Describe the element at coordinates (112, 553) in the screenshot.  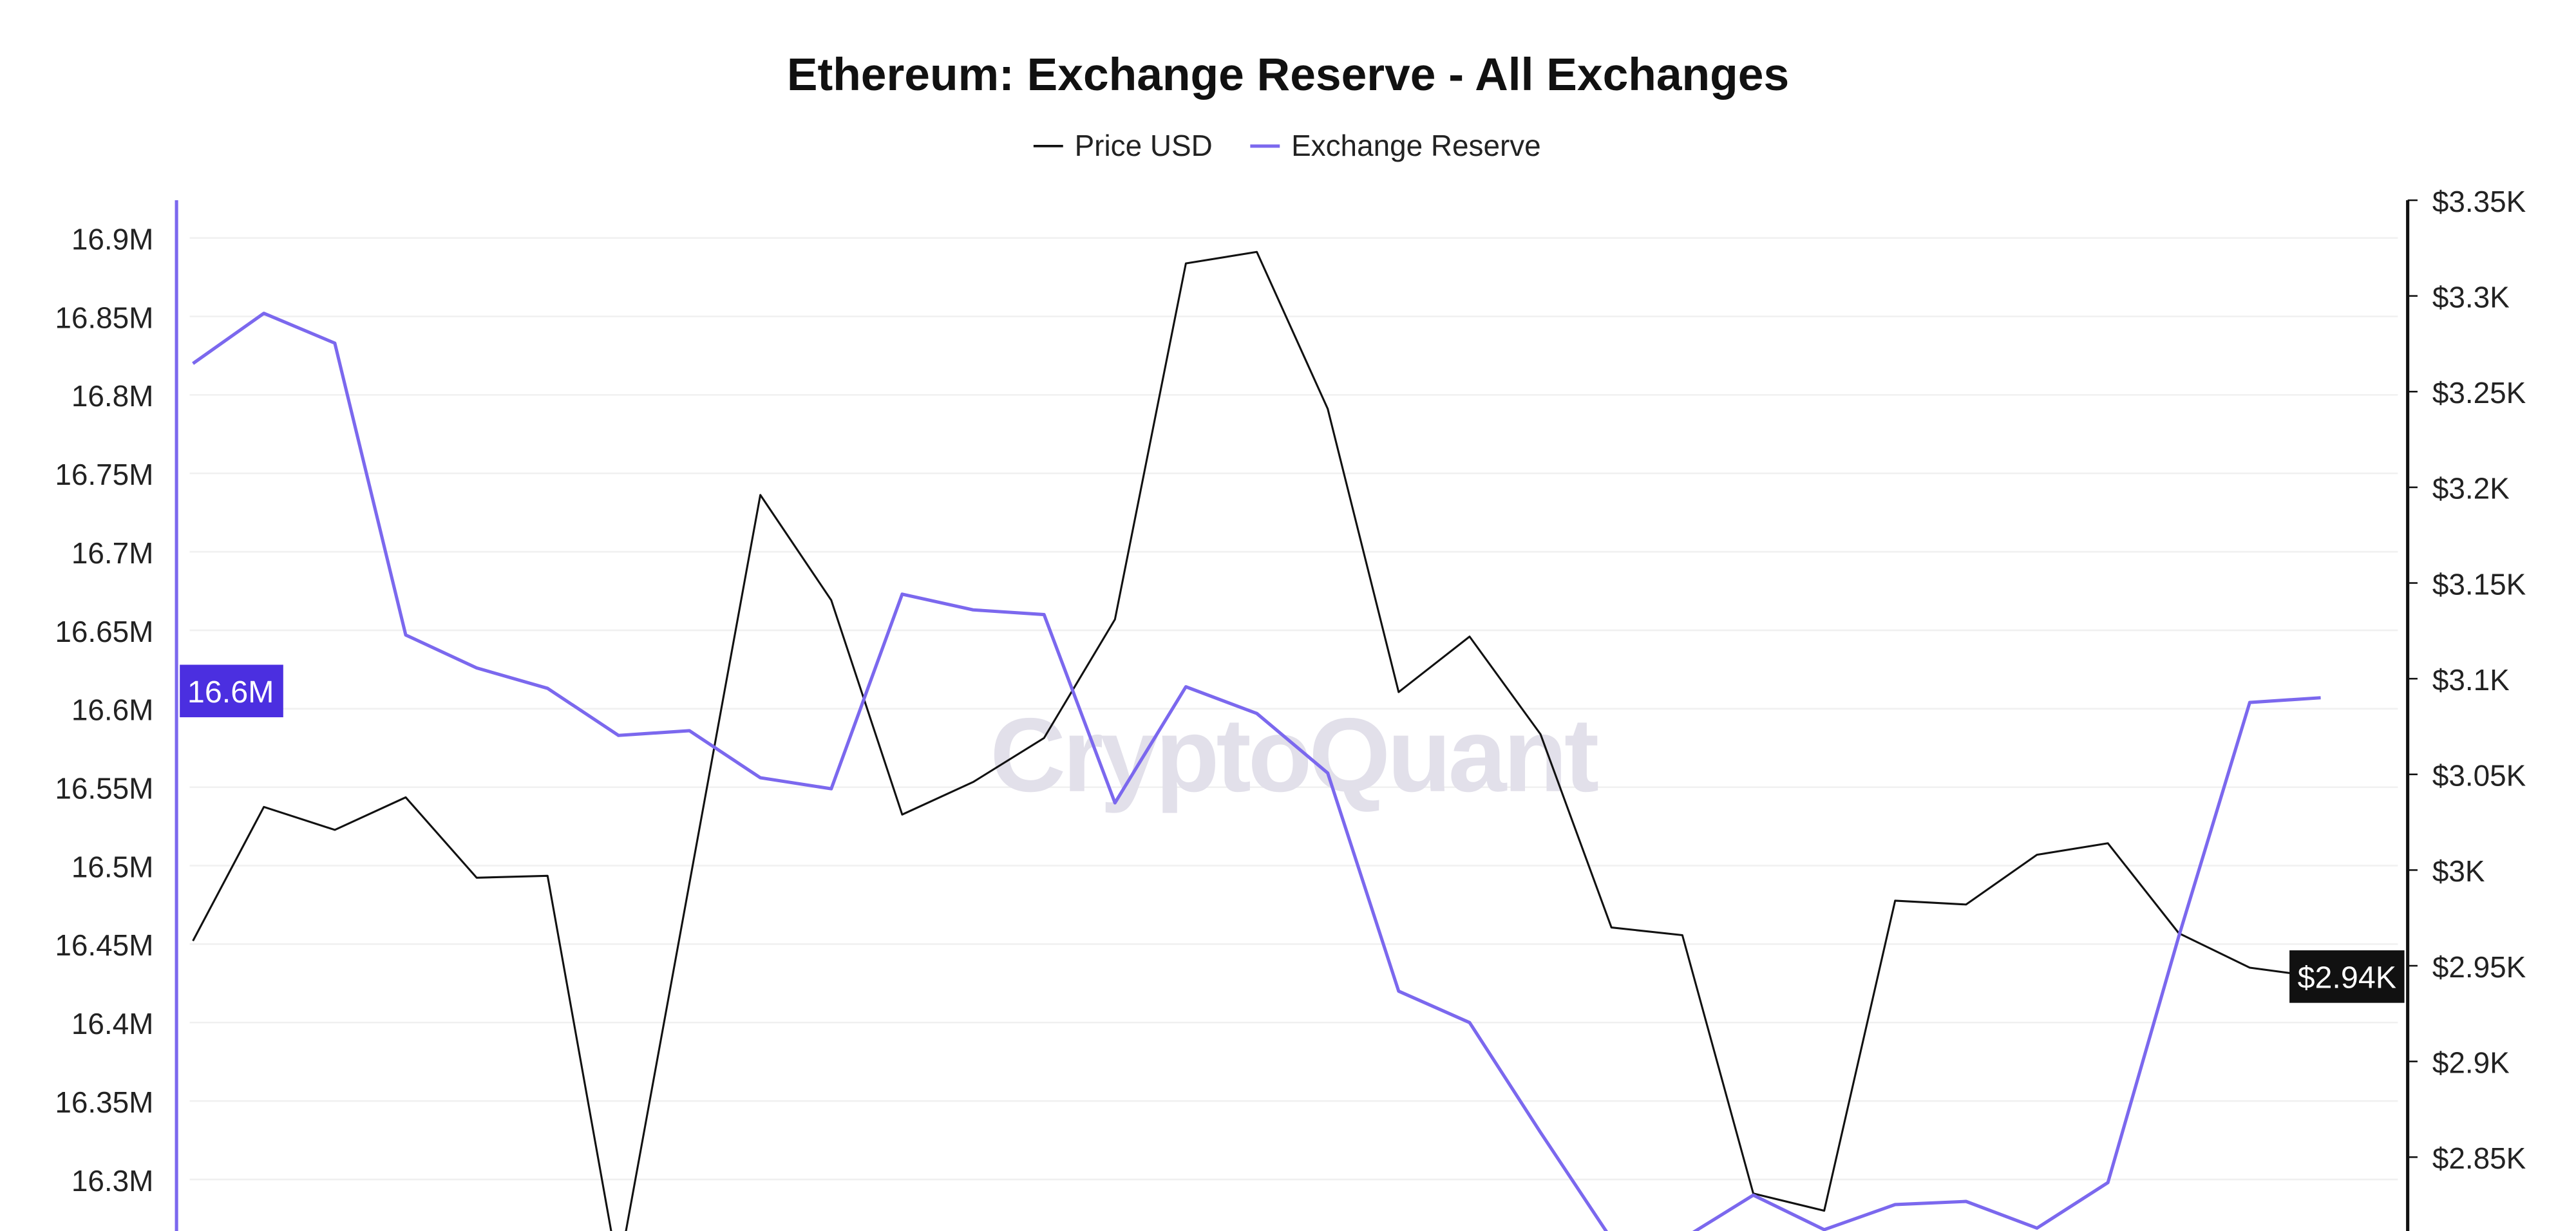
I see `left-tick-label: 16.7M` at that location.